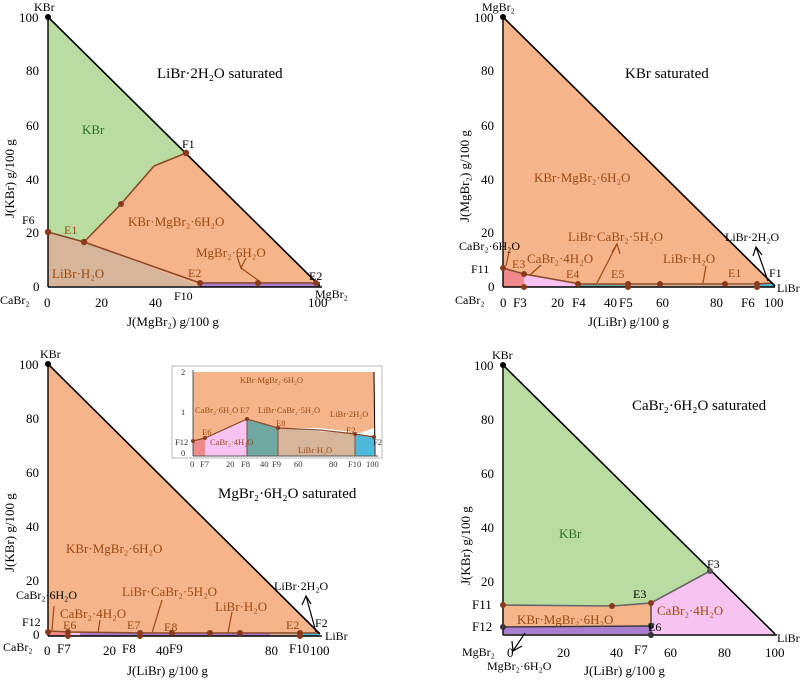  I want to click on inset-edge-right, so click(374, 414).